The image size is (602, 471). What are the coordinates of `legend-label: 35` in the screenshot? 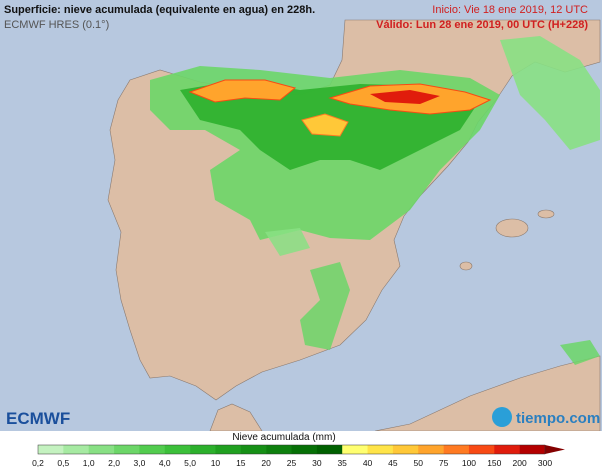 It's located at (342, 463).